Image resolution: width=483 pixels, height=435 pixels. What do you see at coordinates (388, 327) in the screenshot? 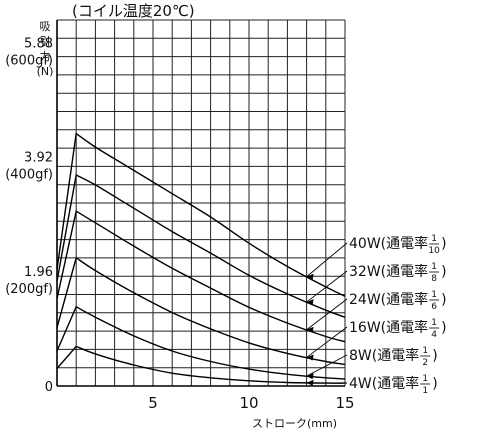
I see `legend-label: 16W(通電率` at bounding box center [388, 327].